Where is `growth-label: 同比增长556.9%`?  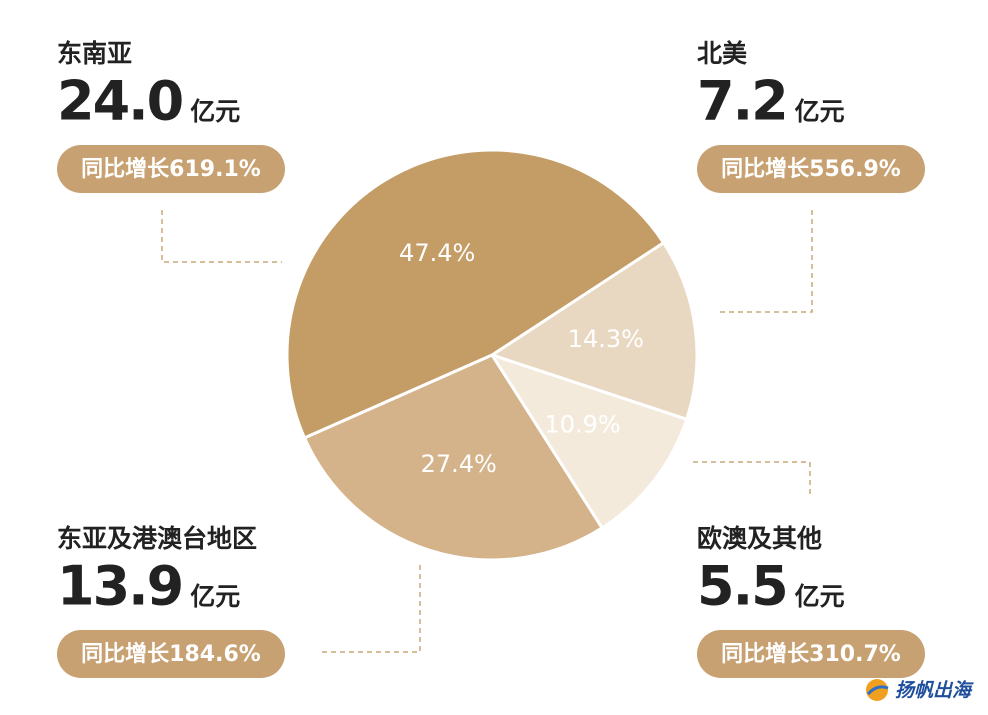 growth-label: 同比增长556.9% is located at coordinates (811, 169).